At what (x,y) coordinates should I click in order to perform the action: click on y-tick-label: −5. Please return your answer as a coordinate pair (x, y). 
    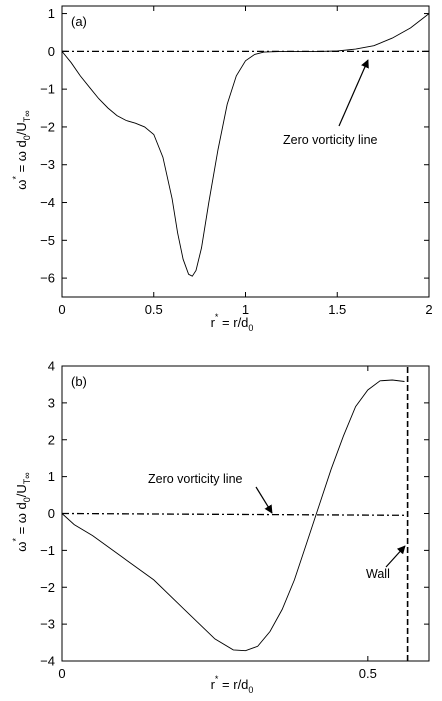
    Looking at the image, I should click on (47, 240).